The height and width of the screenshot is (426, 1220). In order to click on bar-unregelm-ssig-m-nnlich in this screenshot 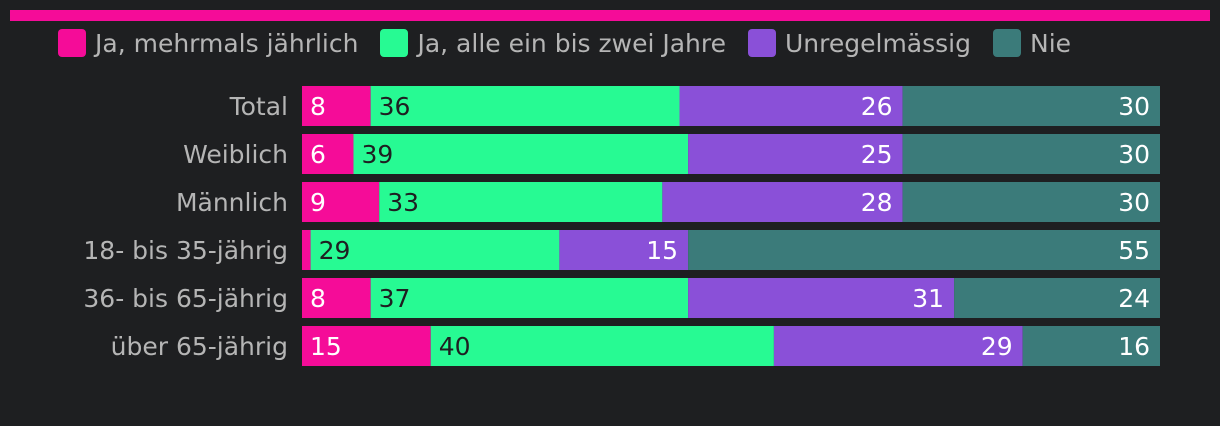, I will do `click(782, 202)`.